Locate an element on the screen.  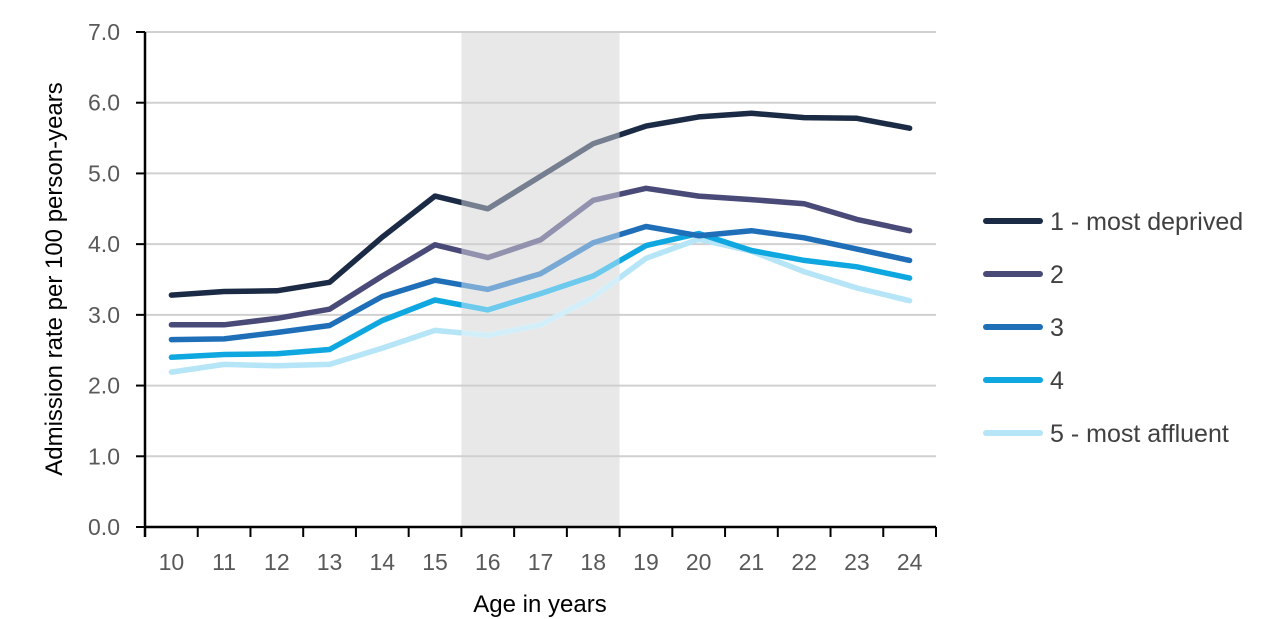
x-tick-label: 12 is located at coordinates (277, 562).